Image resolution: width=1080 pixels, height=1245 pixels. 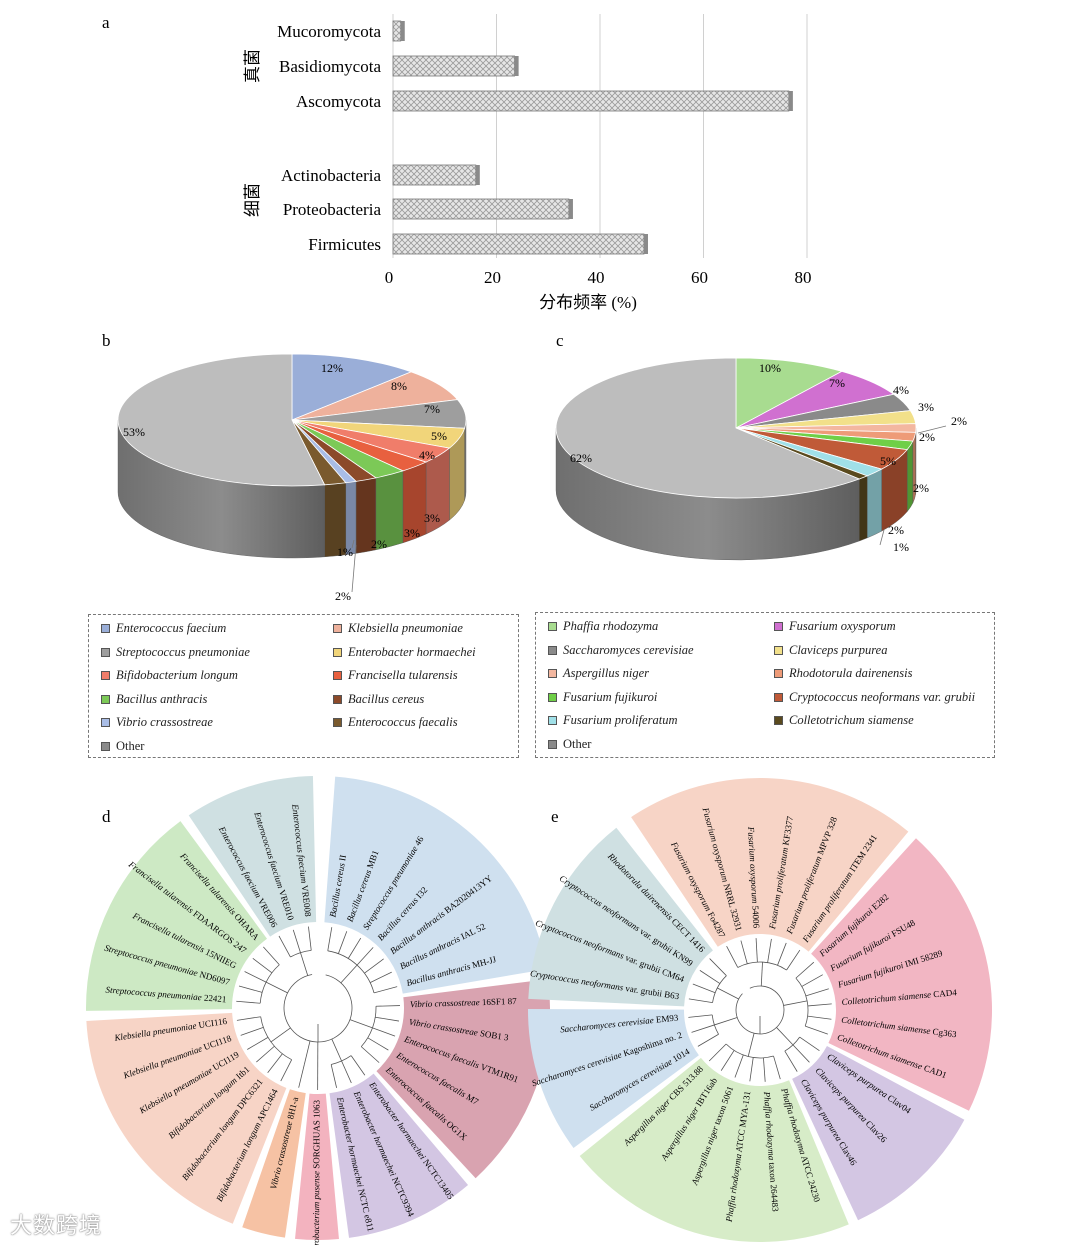 What do you see at coordinates (959, 421) in the screenshot?
I see `pie-label-4: 2%` at bounding box center [959, 421].